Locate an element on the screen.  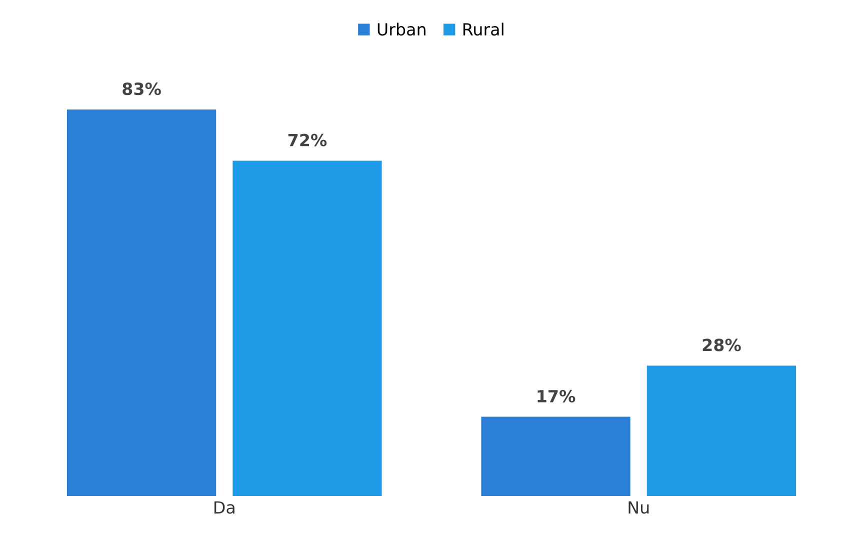
data-label: 17% is located at coordinates (557, 396).